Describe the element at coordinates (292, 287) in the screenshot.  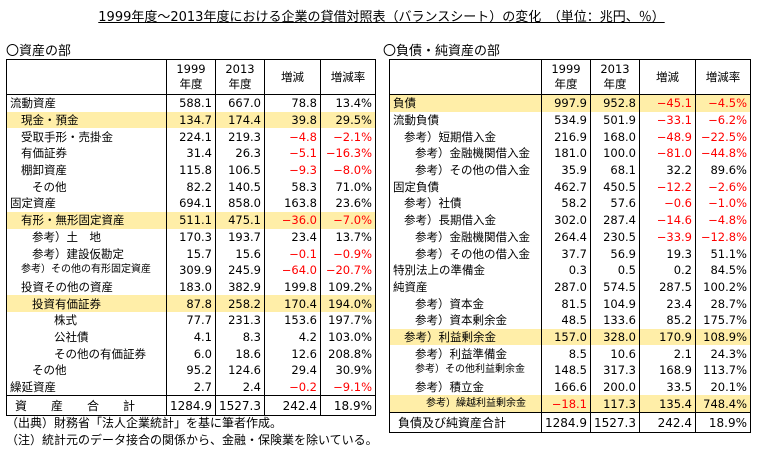
I see `cell-diff: 199.8` at that location.